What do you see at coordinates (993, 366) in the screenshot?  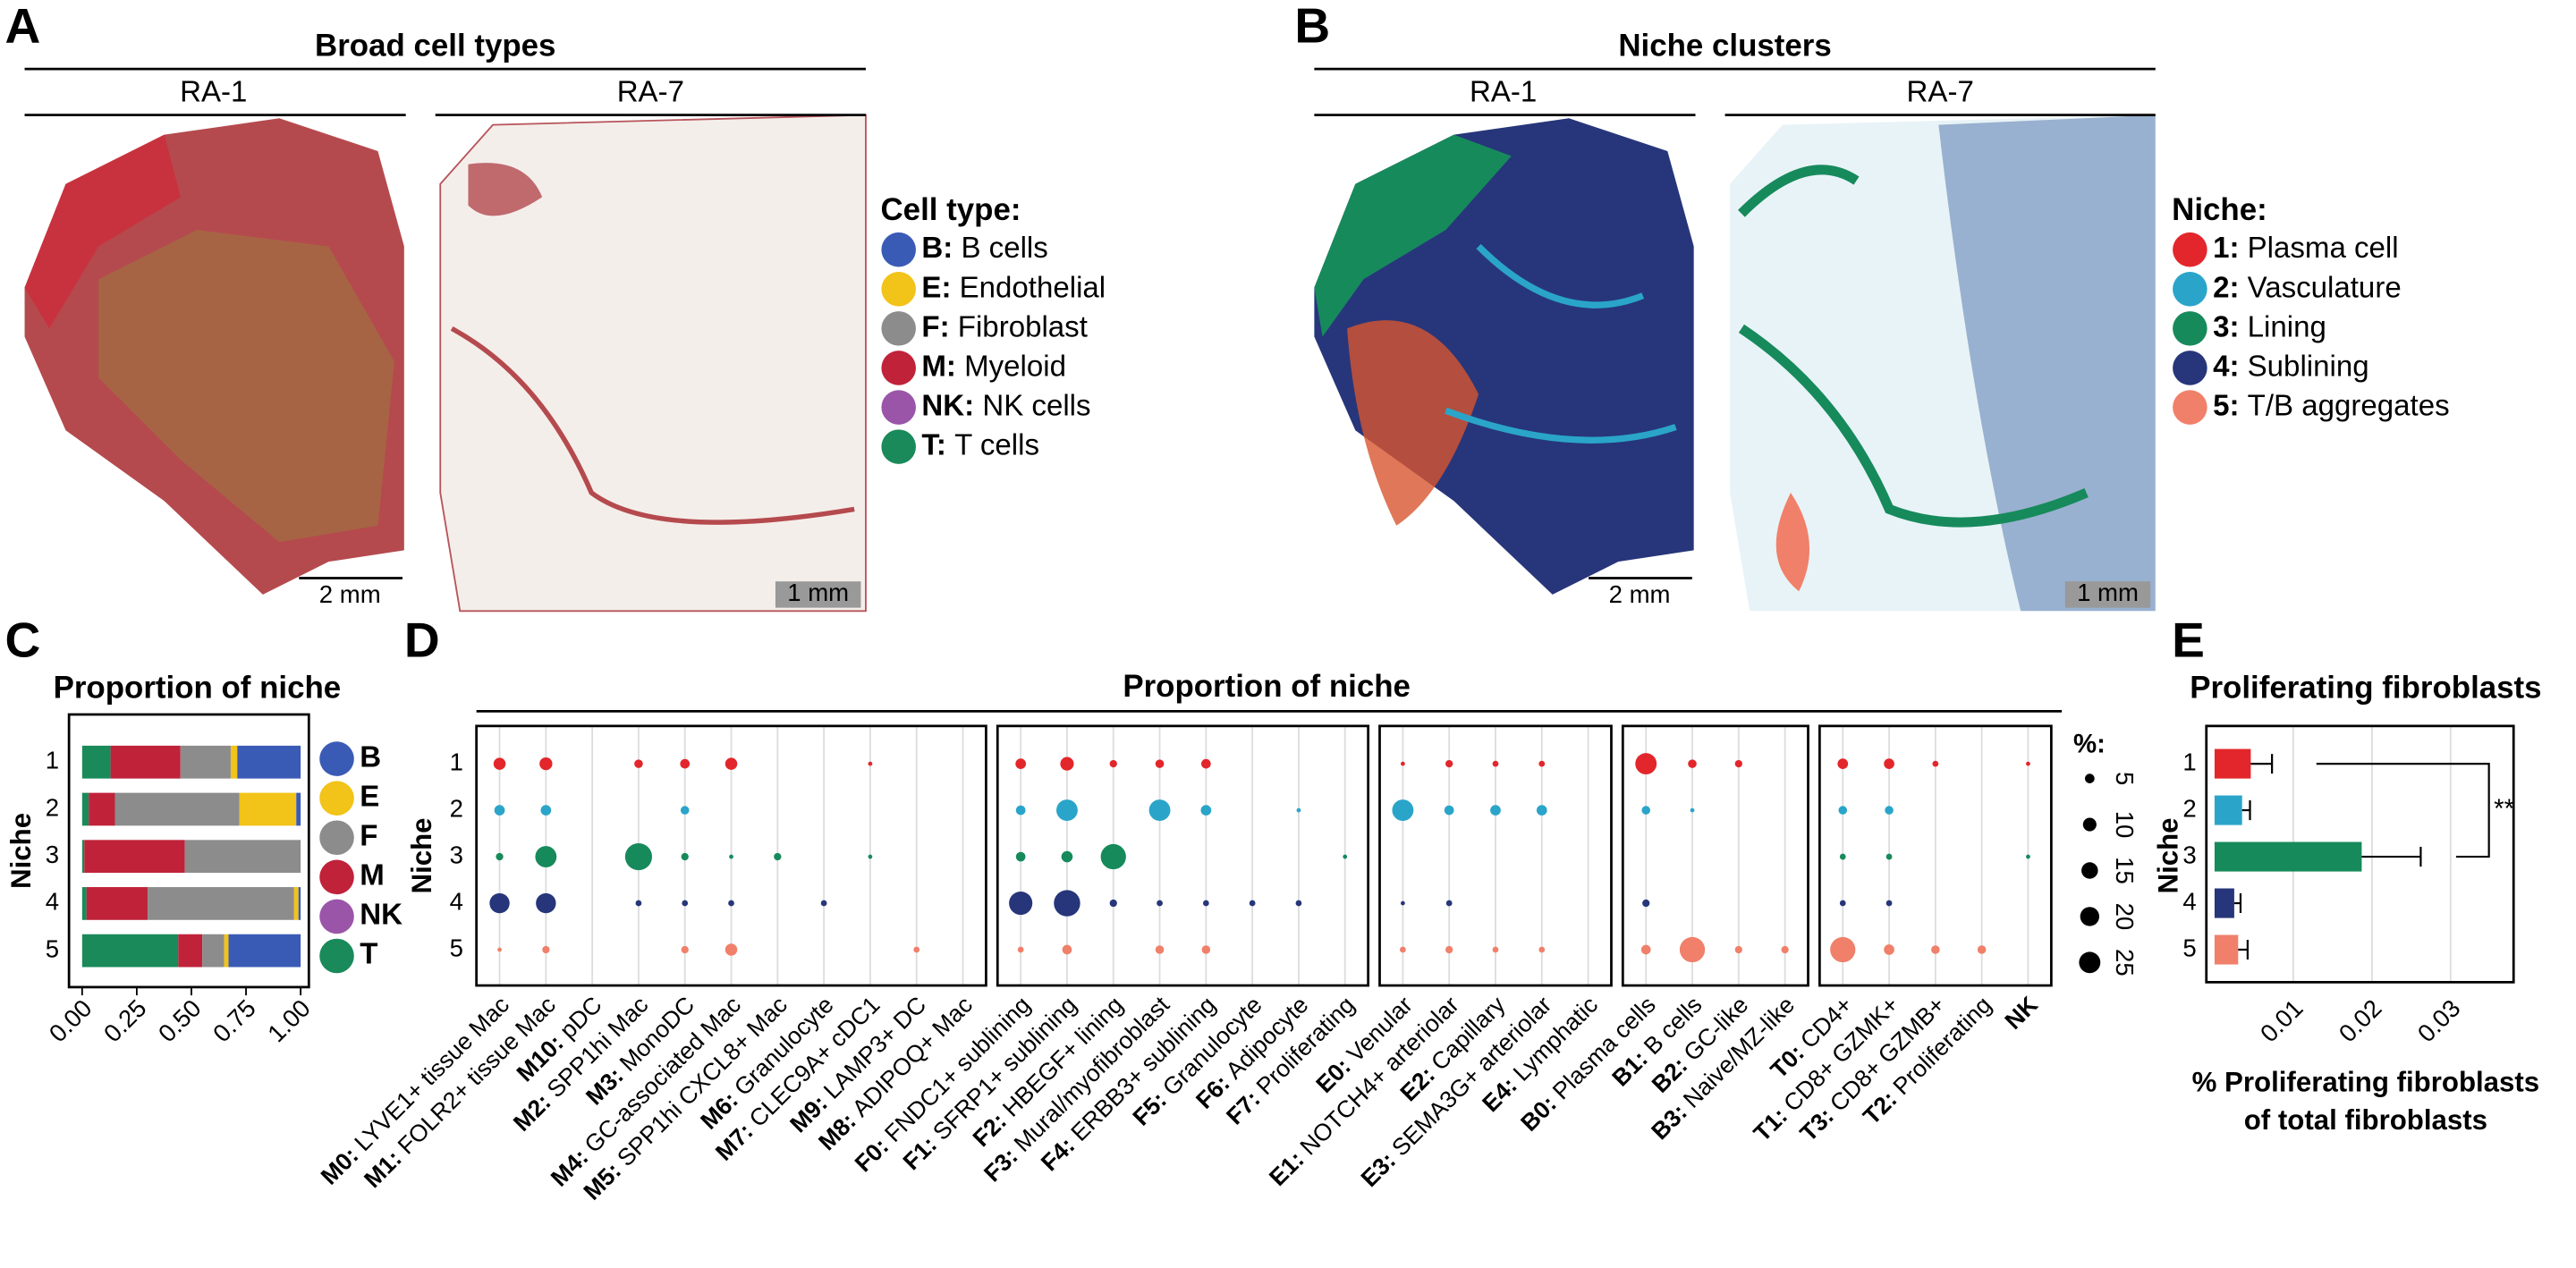 I see `legend-item: M: Myeloid` at bounding box center [993, 366].